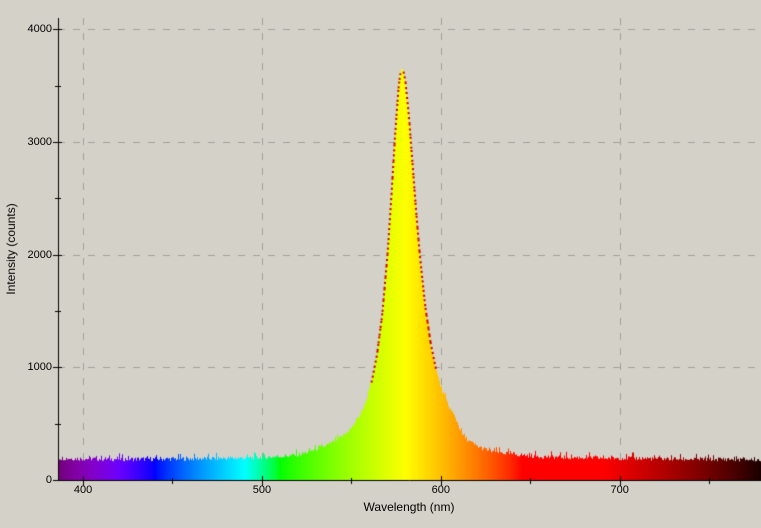 Image resolution: width=761 pixels, height=528 pixels. Describe the element at coordinates (409, 507) in the screenshot. I see `x-axis-title: Wavelength (nm)` at that location.